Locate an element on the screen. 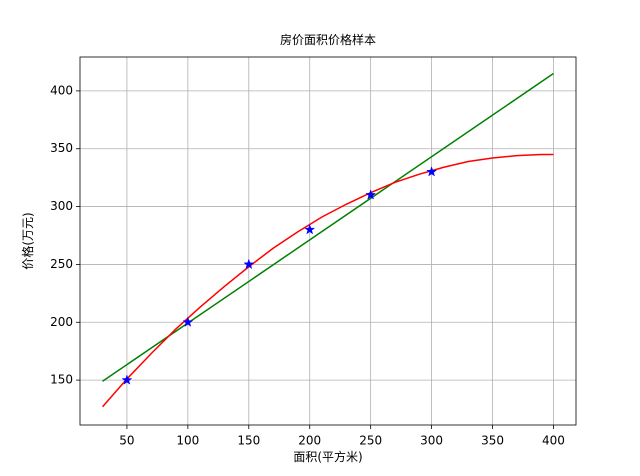 The width and height of the screenshot is (640, 476). y-tick-label: 250 is located at coordinates (61, 264).